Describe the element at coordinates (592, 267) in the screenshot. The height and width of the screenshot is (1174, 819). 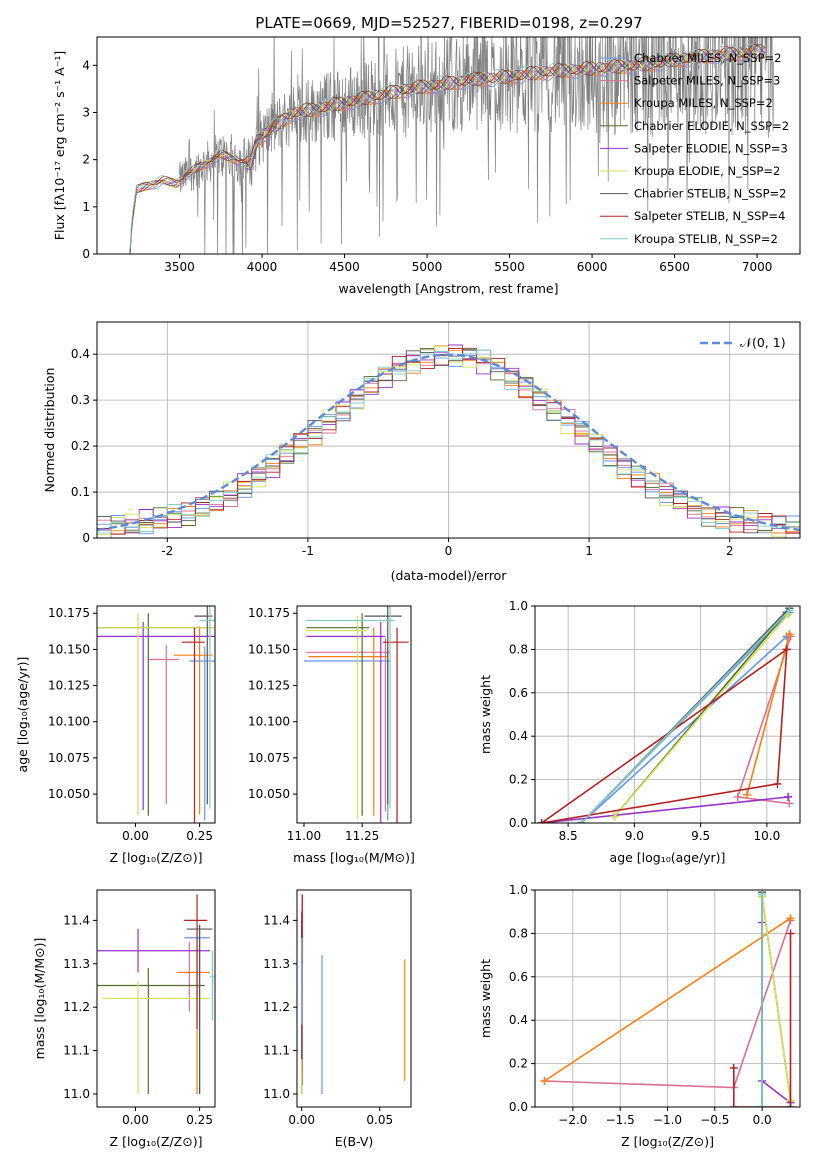
I see `spectrum-xtick-label: 6000` at that location.